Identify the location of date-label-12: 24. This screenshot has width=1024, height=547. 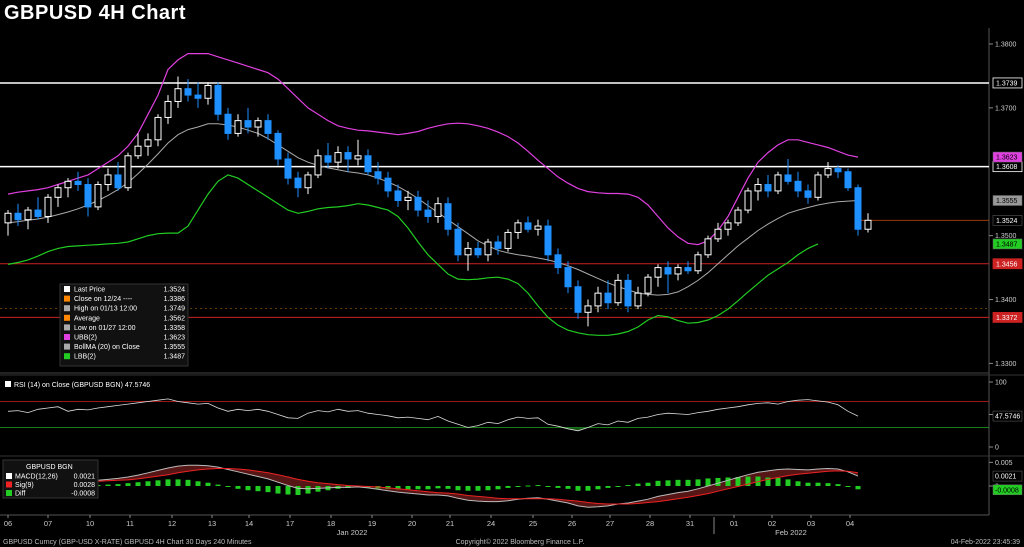
(491, 523).